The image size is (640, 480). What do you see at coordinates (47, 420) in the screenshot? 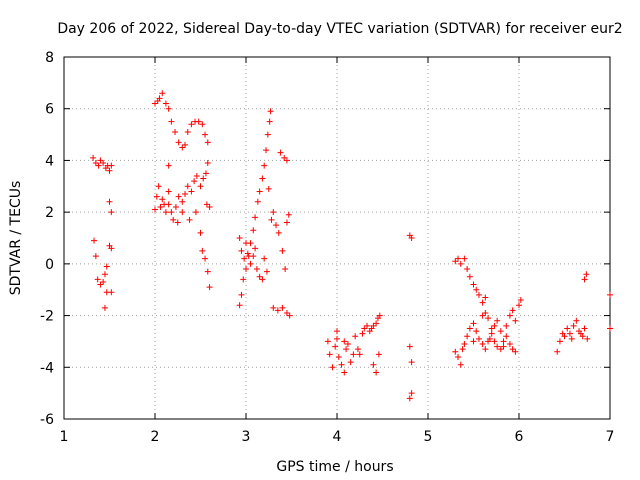
I see `y-tick-label: -6` at bounding box center [47, 420].